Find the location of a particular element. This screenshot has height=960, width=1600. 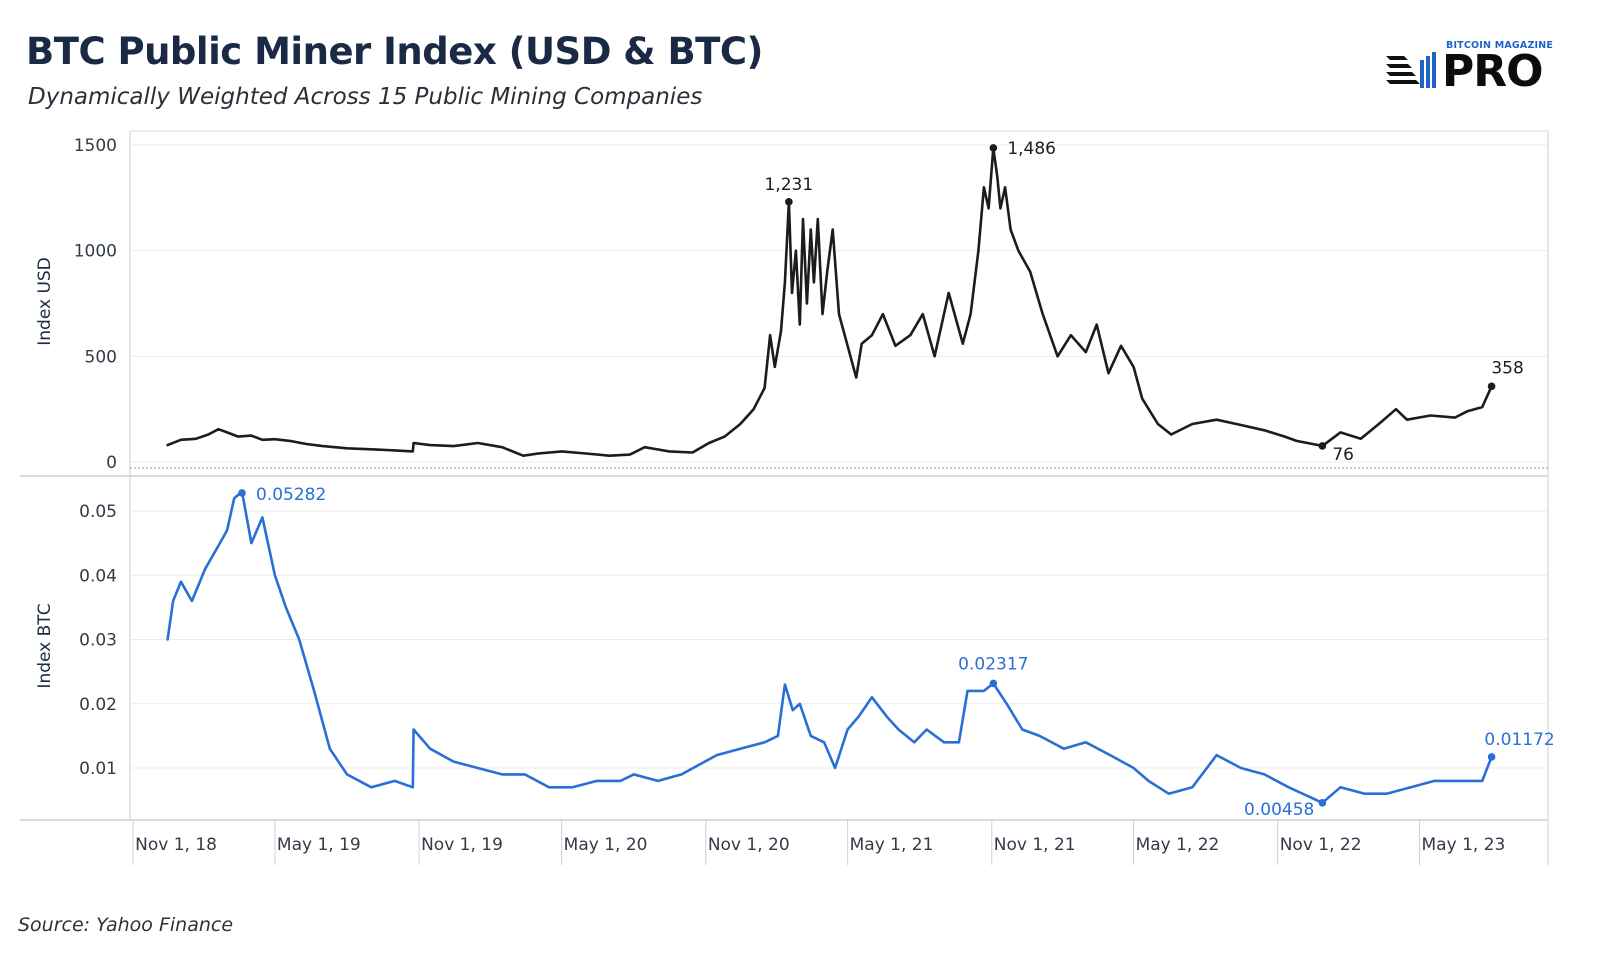

brand-main-text: PRO is located at coordinates (1493, 71).